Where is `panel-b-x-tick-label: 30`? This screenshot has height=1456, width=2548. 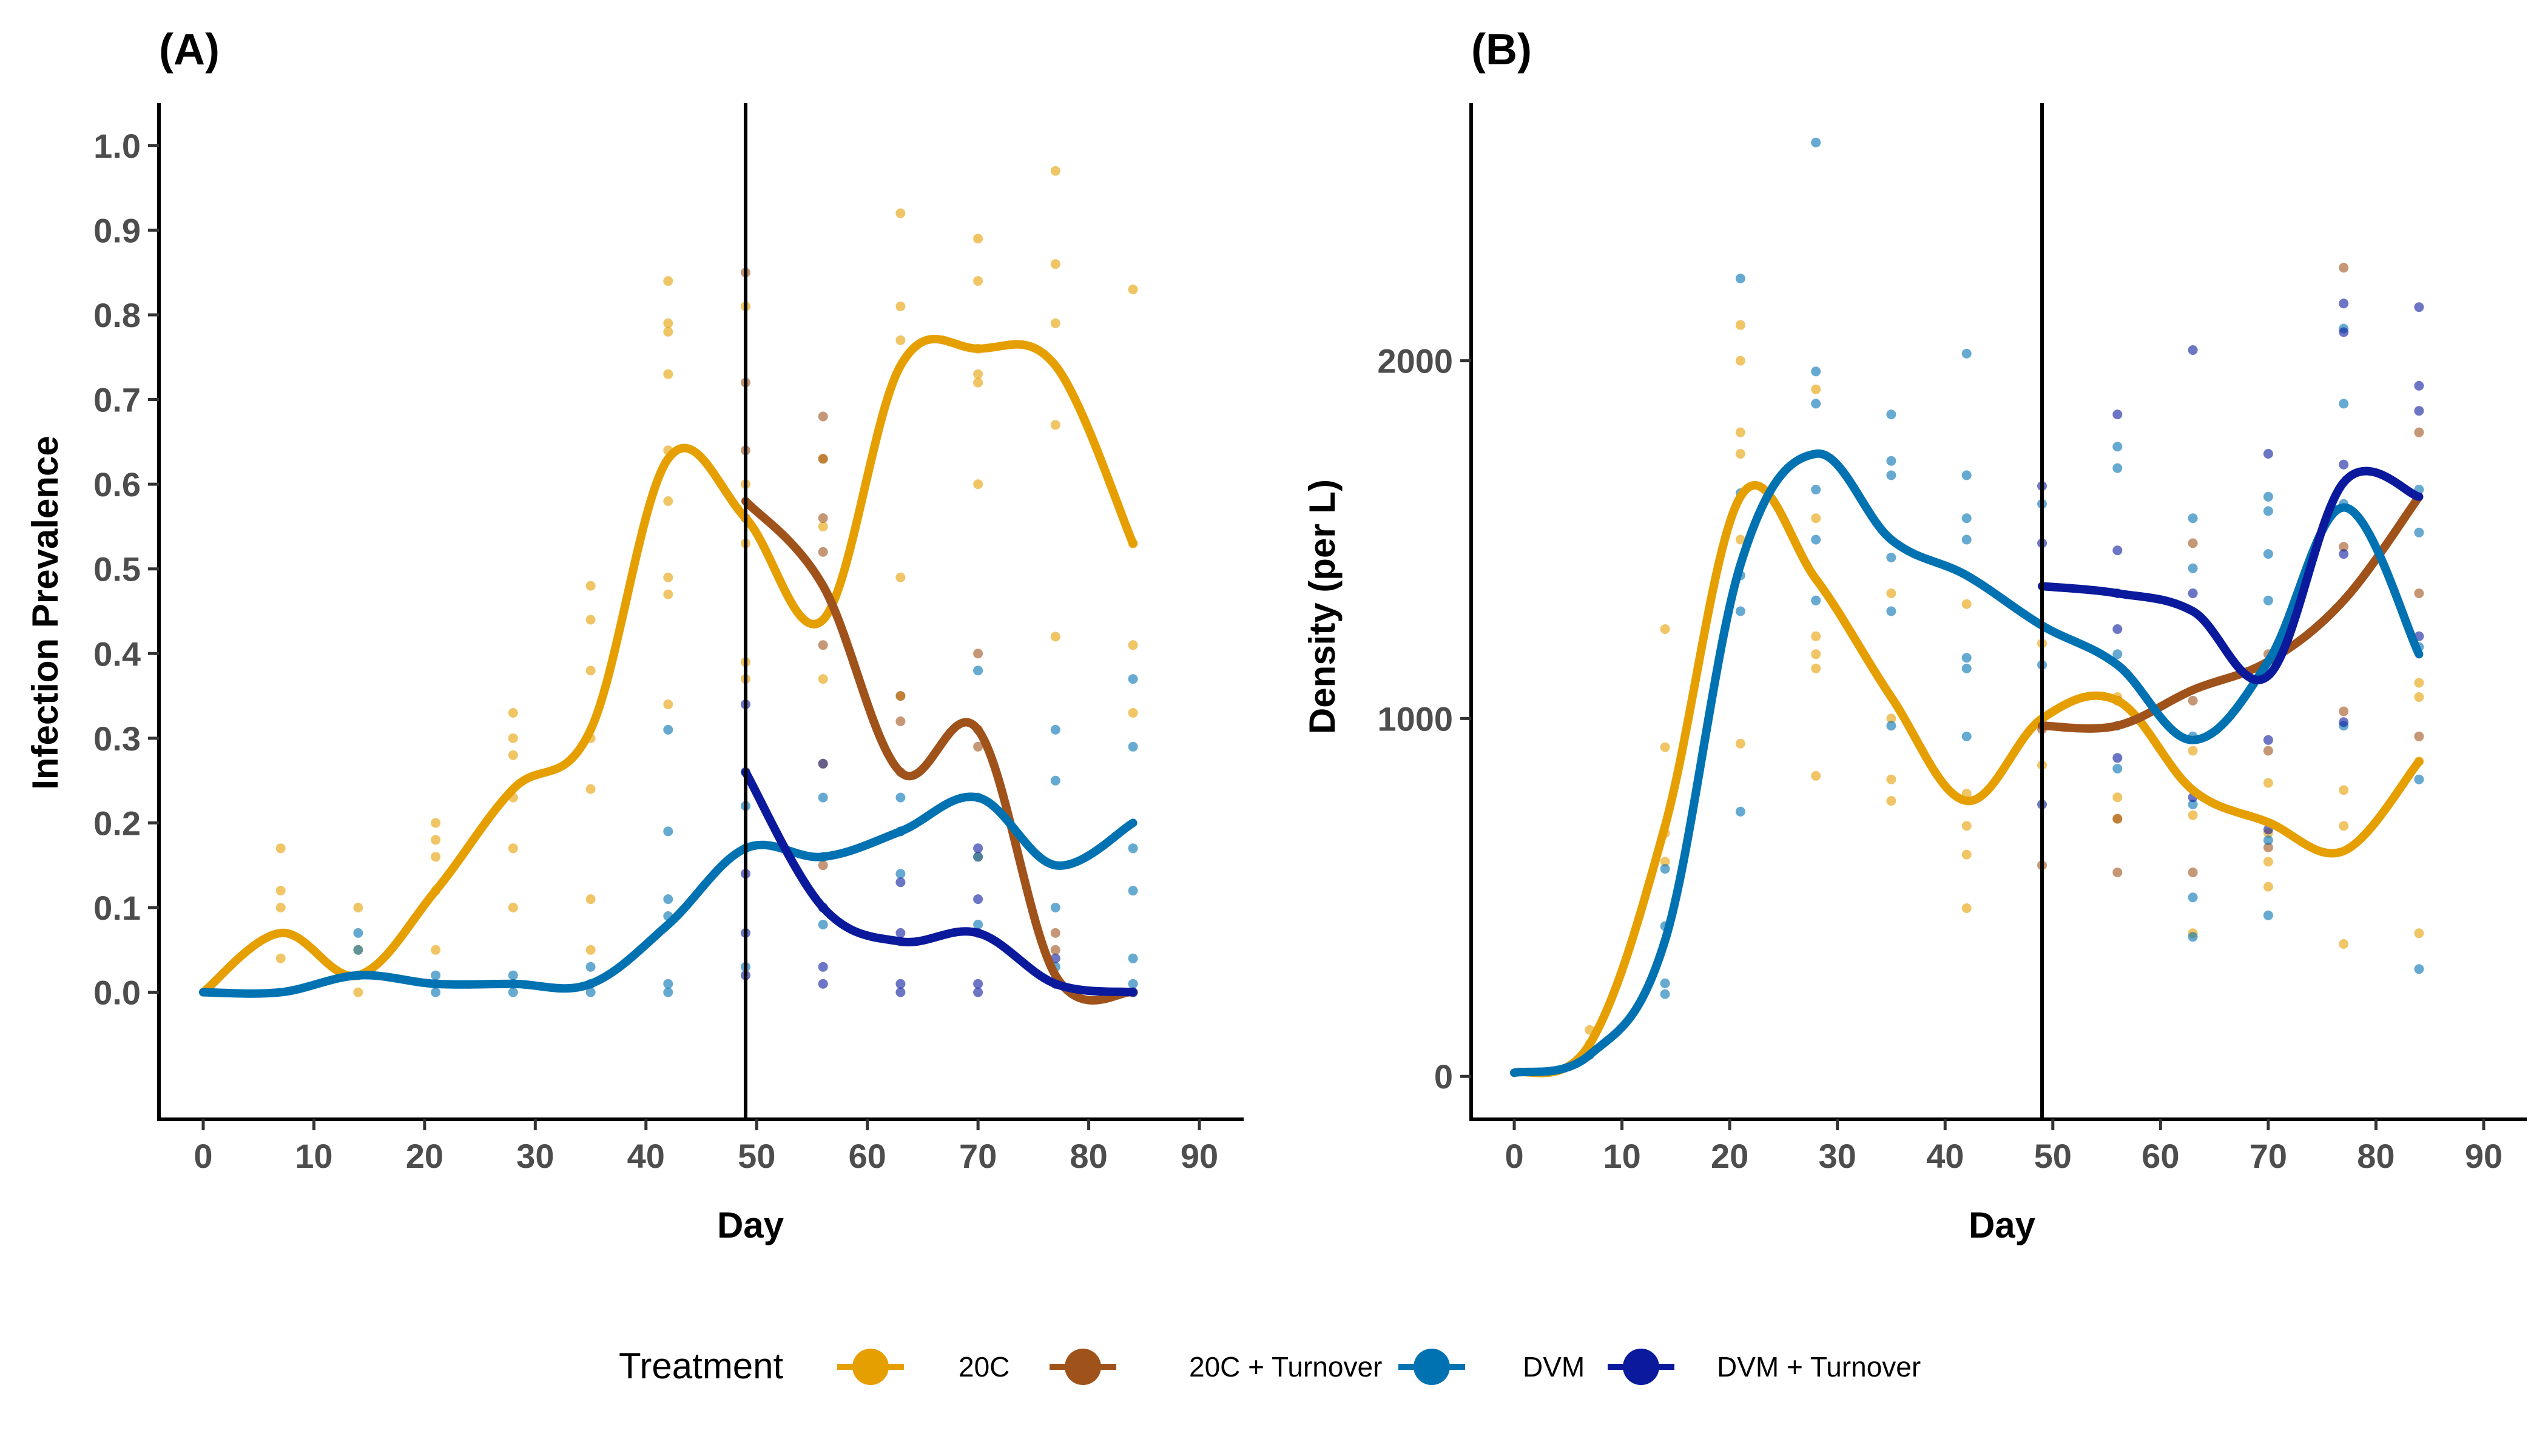 panel-b-x-tick-label: 30 is located at coordinates (1837, 1156).